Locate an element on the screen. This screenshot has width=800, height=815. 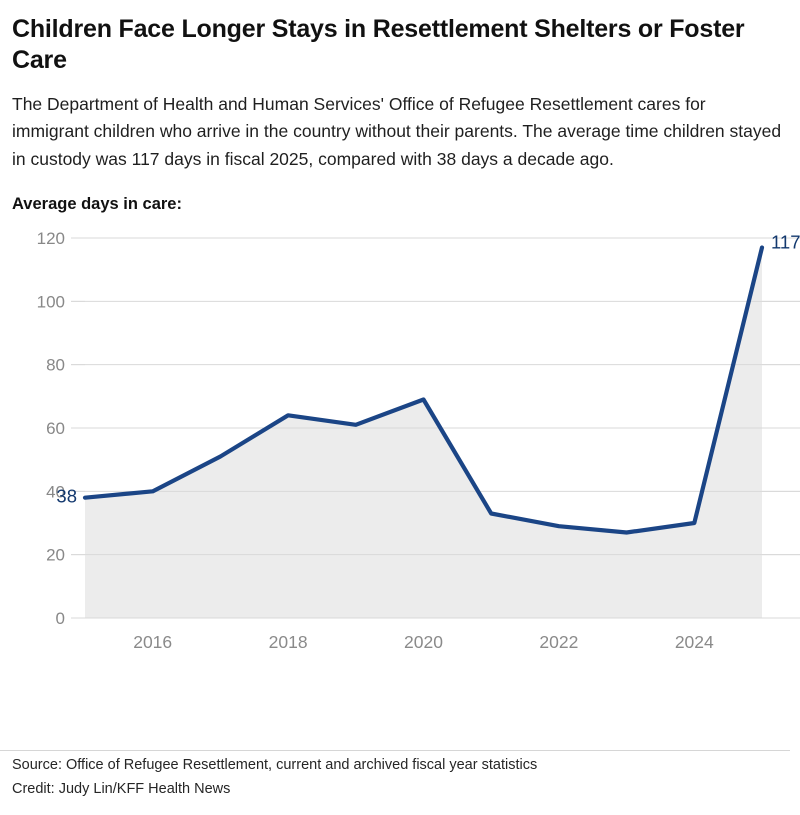
y-tick-label: 0 is located at coordinates (60, 618).